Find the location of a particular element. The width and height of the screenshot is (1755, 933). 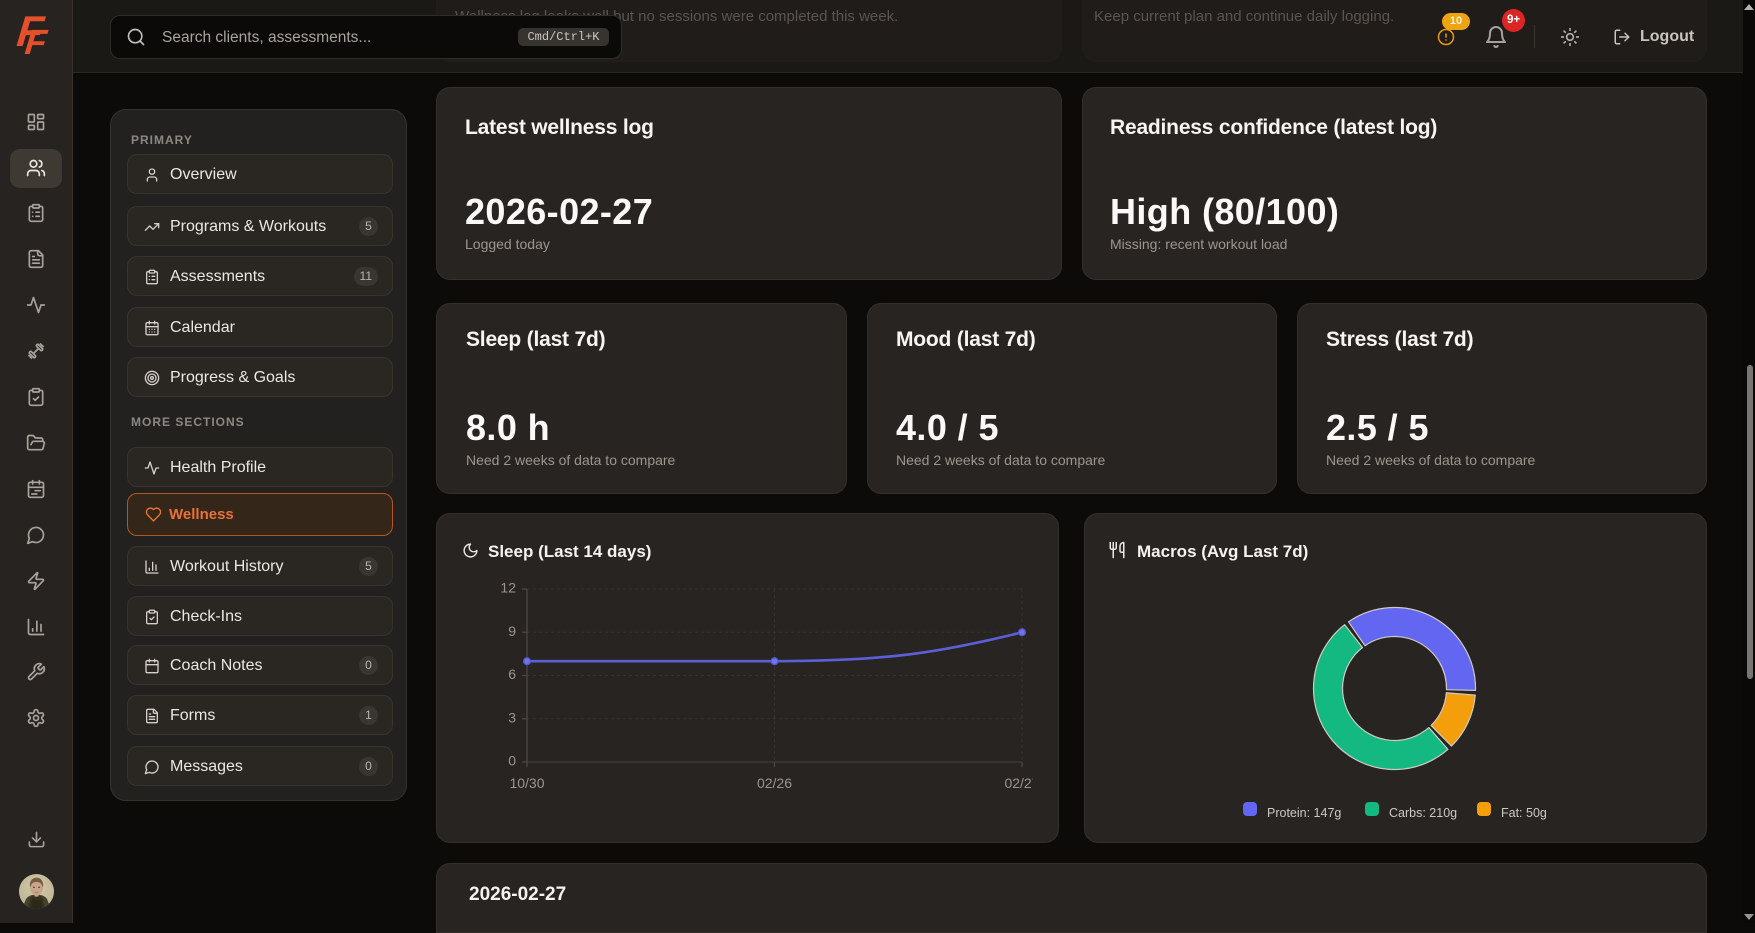

svg-text: 3 is located at coordinates (512, 717).